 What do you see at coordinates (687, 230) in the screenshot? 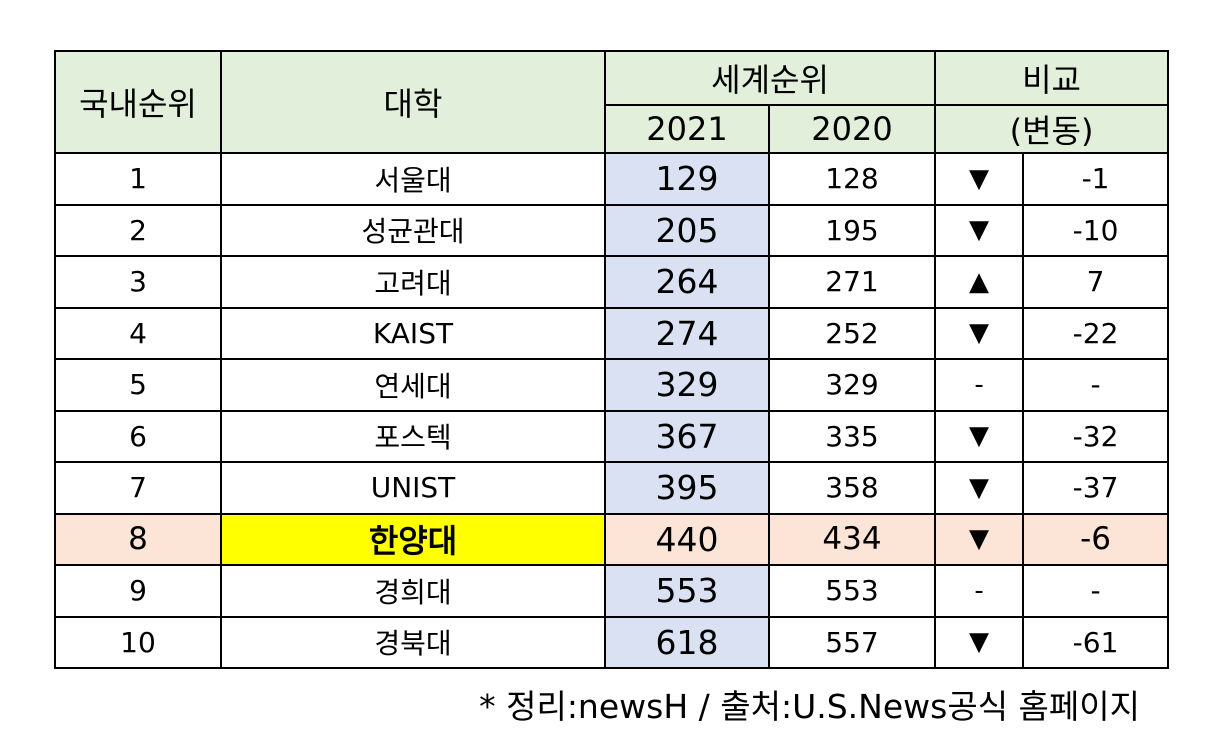
I see `rank-2021-cell: 205` at bounding box center [687, 230].